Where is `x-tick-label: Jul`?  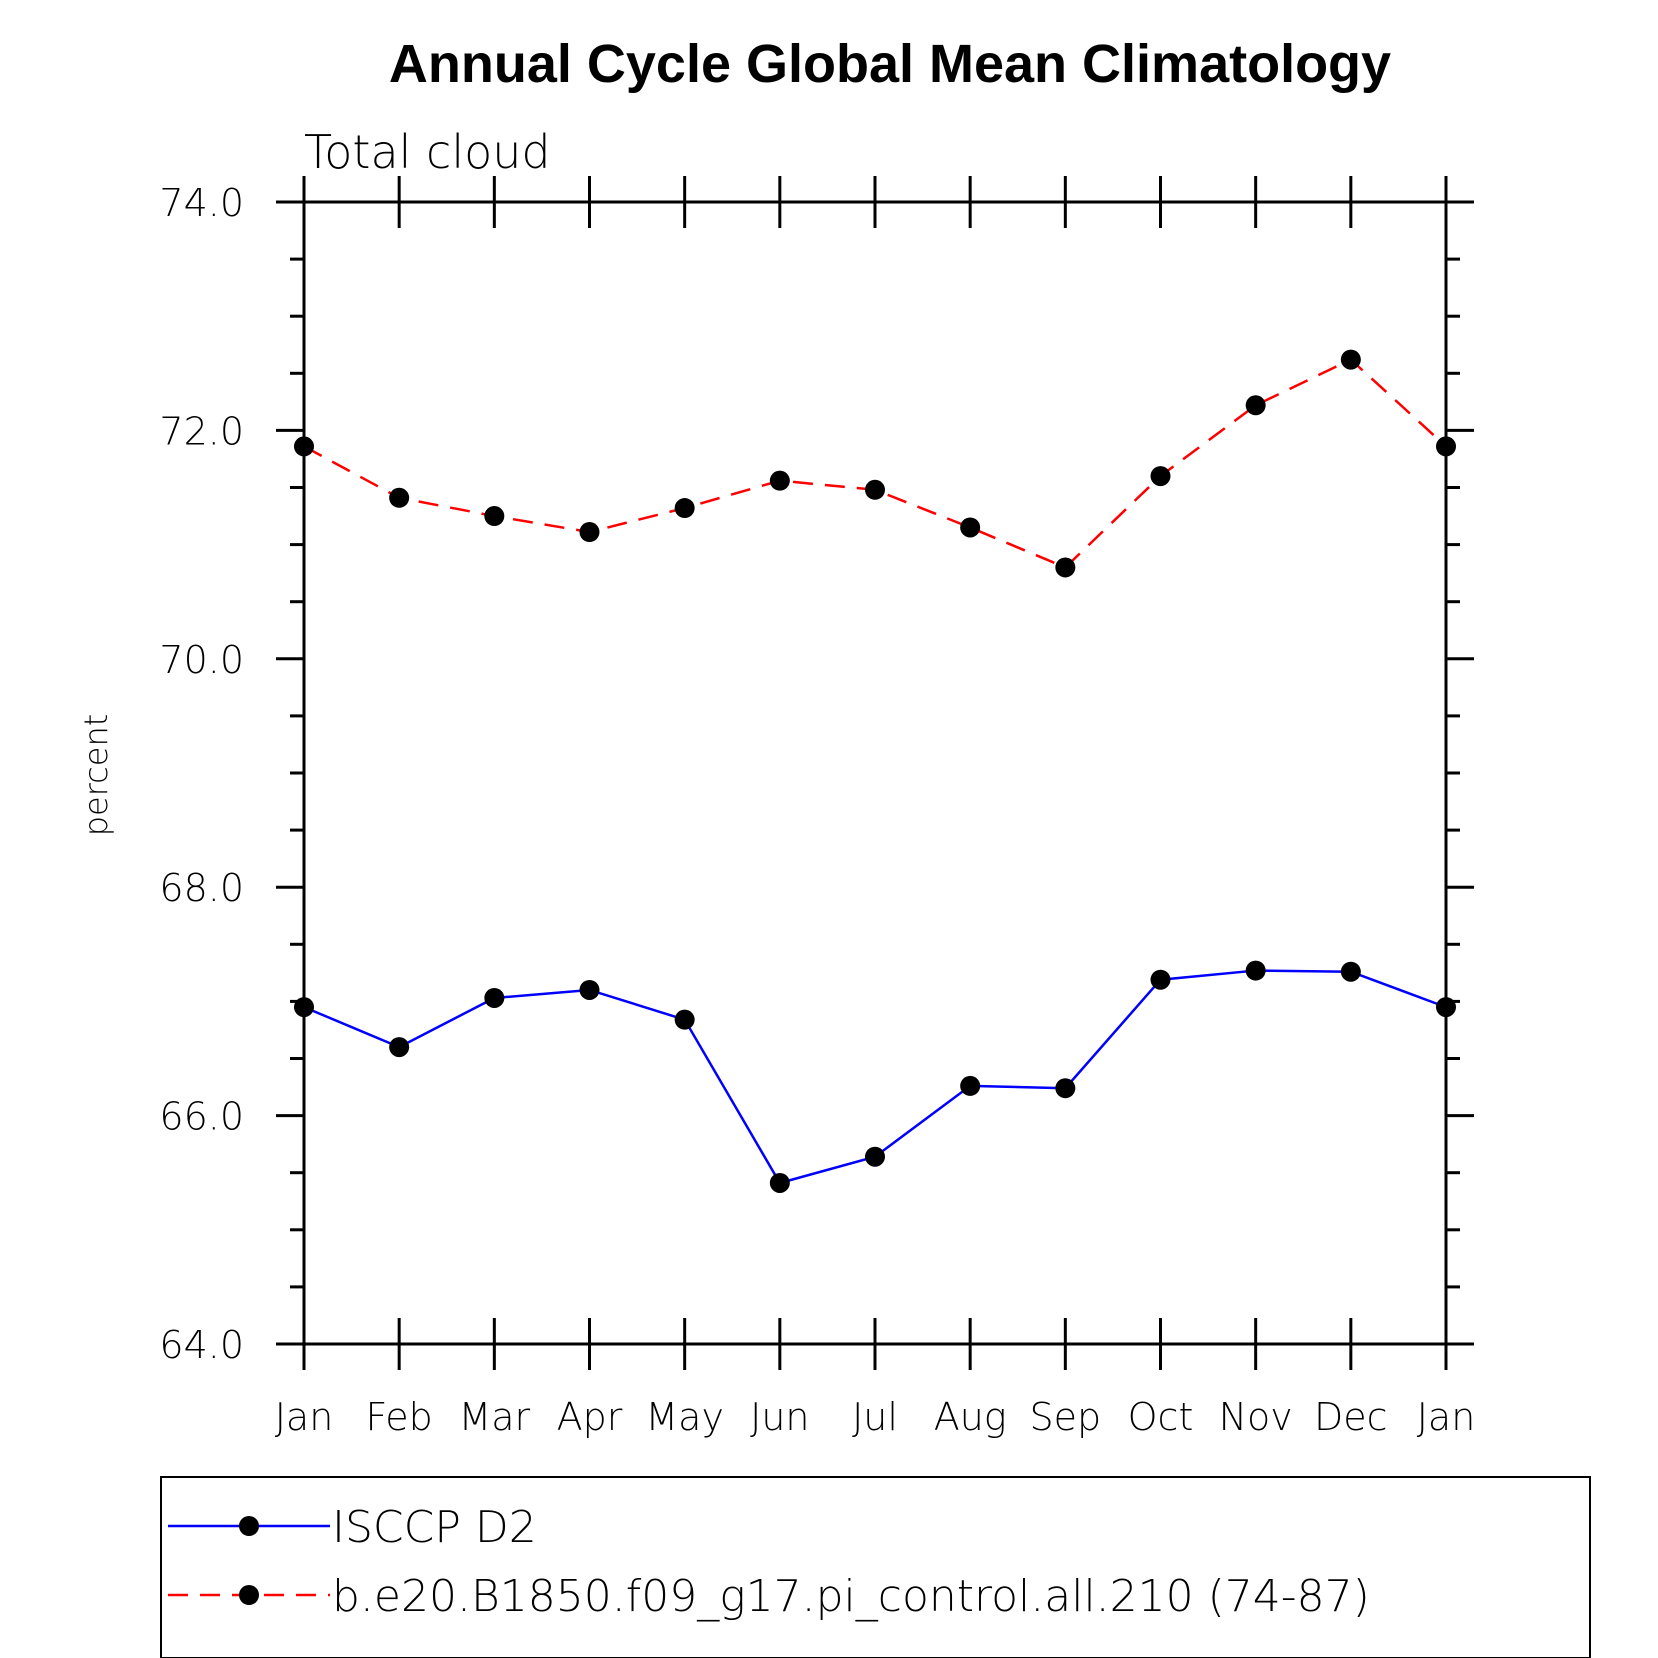
x-tick-label: Jul is located at coordinates (875, 1417).